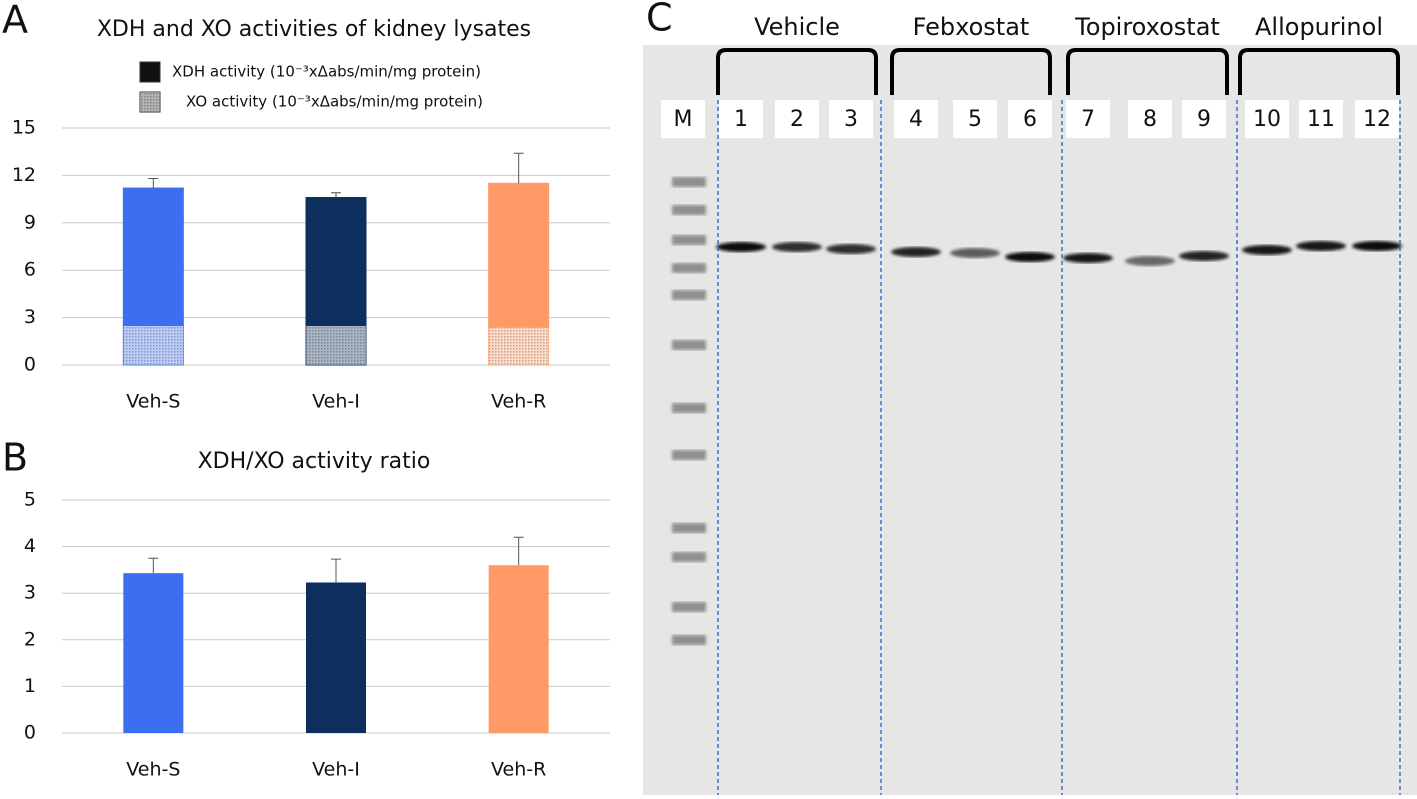  Describe the element at coordinates (24, 175) in the screenshot. I see `y-tick-label: 12` at that location.